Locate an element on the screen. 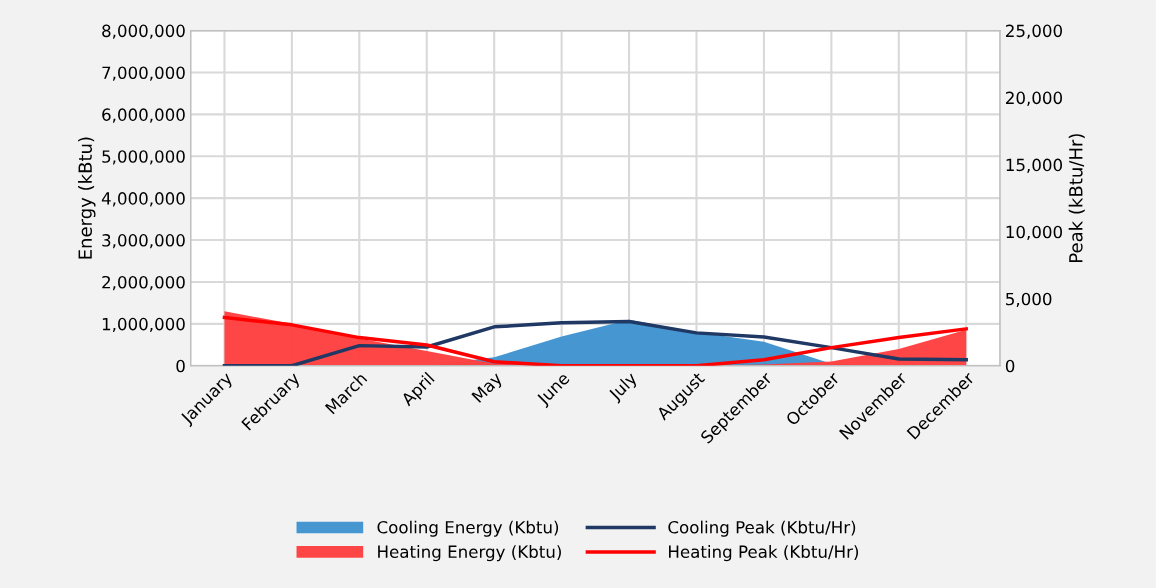  y-tick-label: 7,000,000 is located at coordinates (143, 73).